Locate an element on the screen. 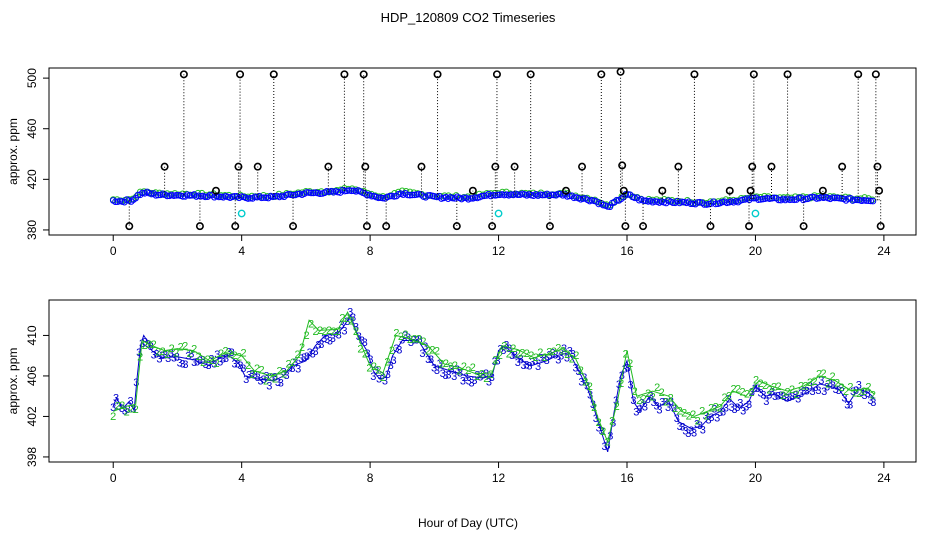 The width and height of the screenshot is (936, 540). x-tick-label: 0 is located at coordinates (113, 251).